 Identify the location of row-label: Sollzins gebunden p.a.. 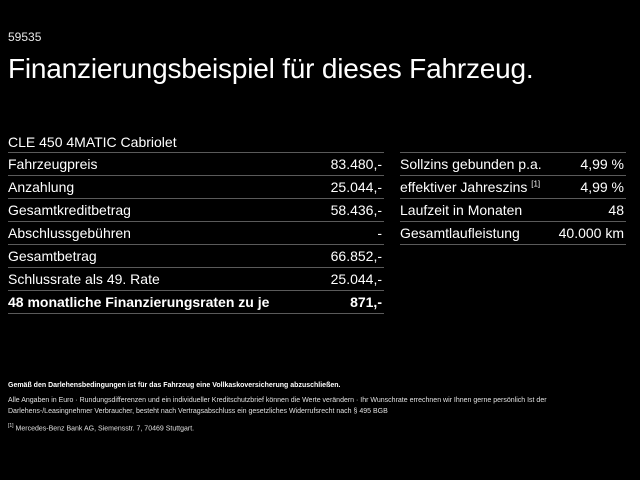
(477, 164).